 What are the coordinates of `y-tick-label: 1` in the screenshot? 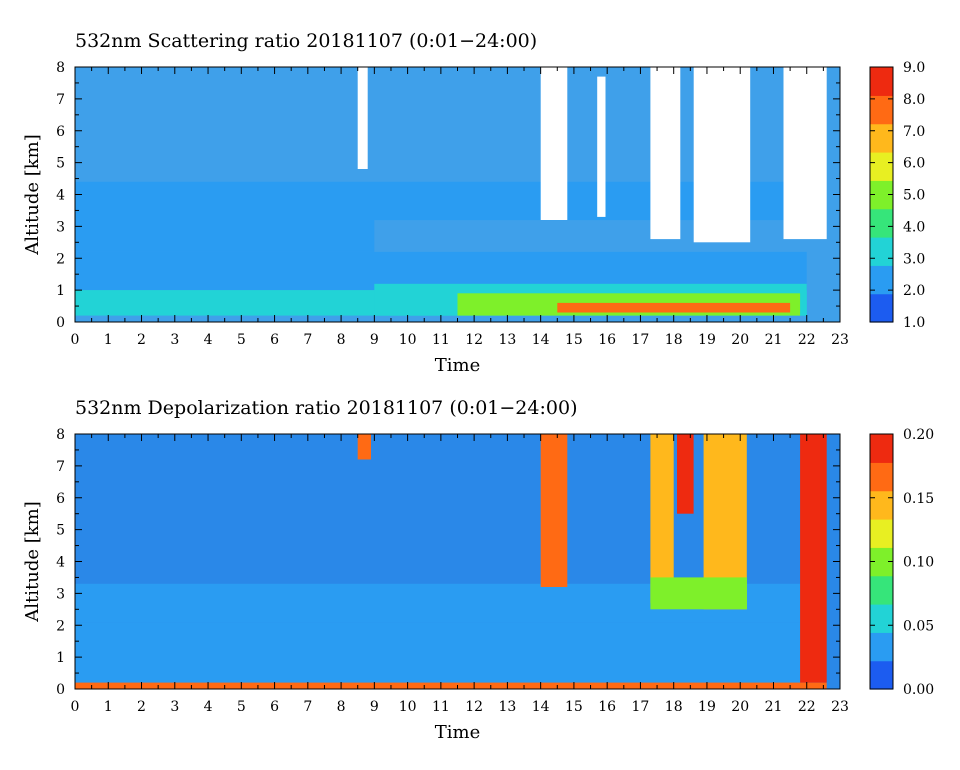 It's located at (60, 291).